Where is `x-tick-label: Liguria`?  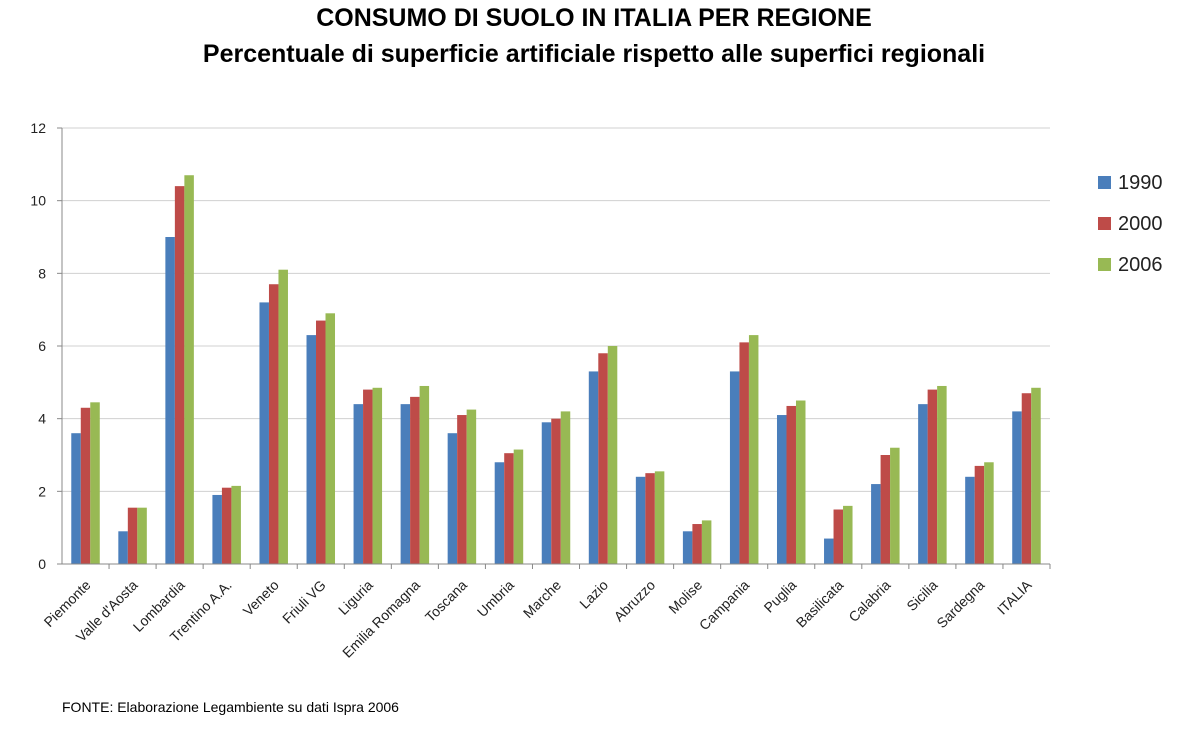 x-tick-label: Liguria is located at coordinates (355, 597).